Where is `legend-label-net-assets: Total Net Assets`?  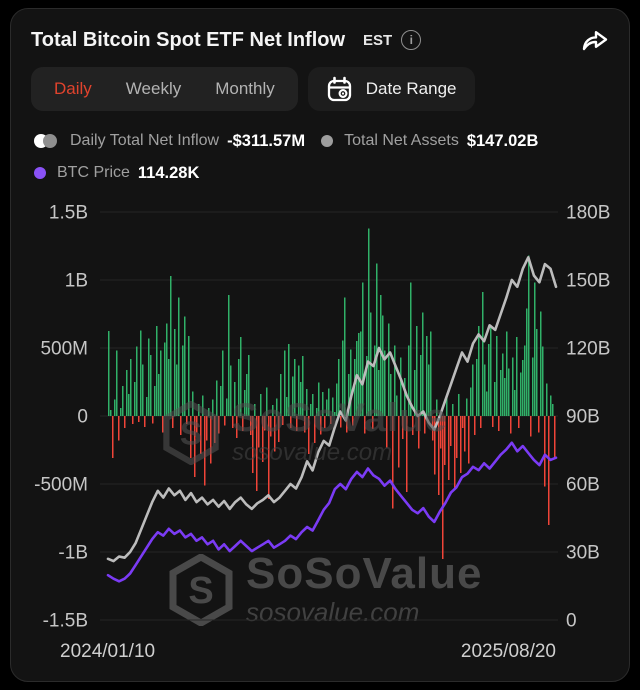 legend-label-net-assets: Total Net Assets is located at coordinates (401, 140).